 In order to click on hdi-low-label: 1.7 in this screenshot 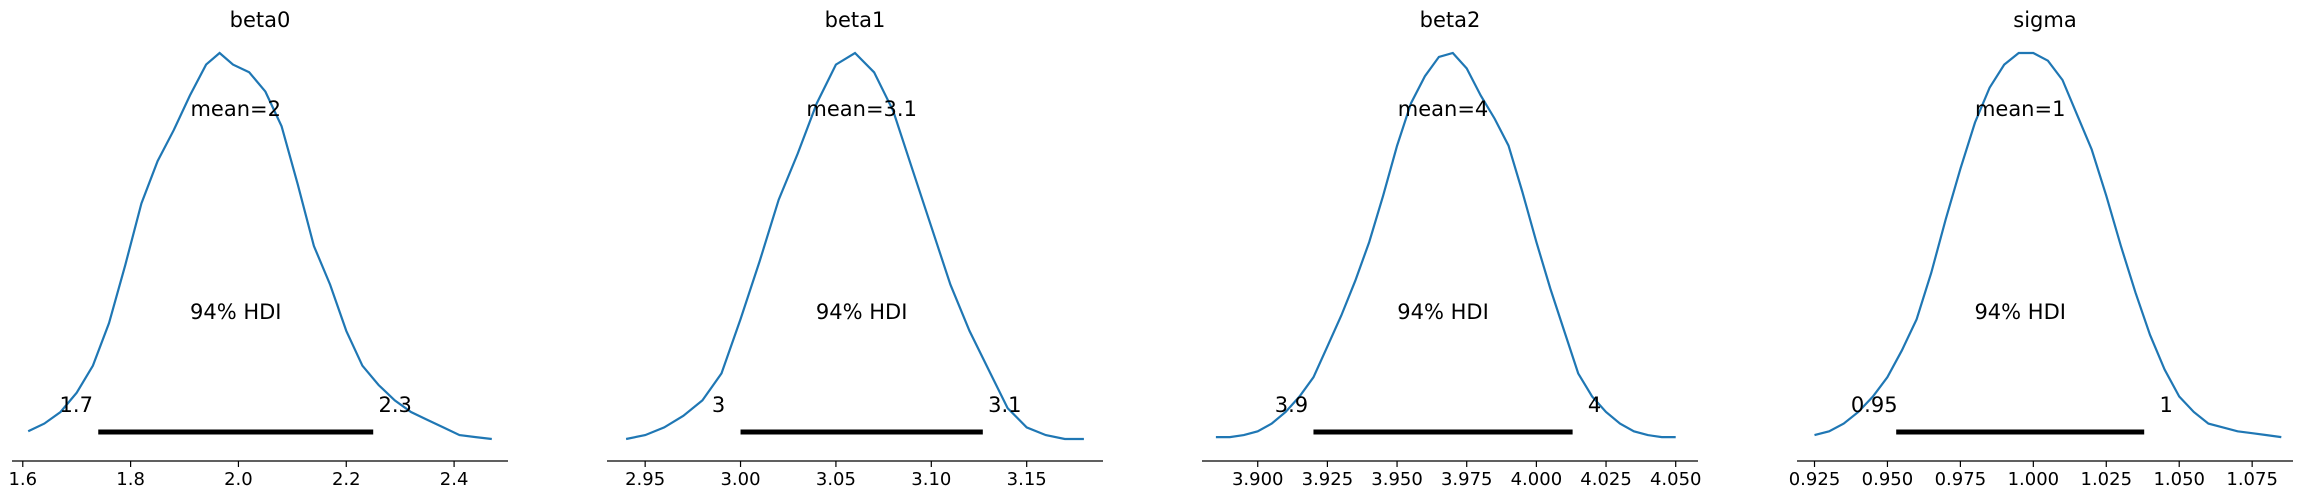, I will do `click(76, 405)`.